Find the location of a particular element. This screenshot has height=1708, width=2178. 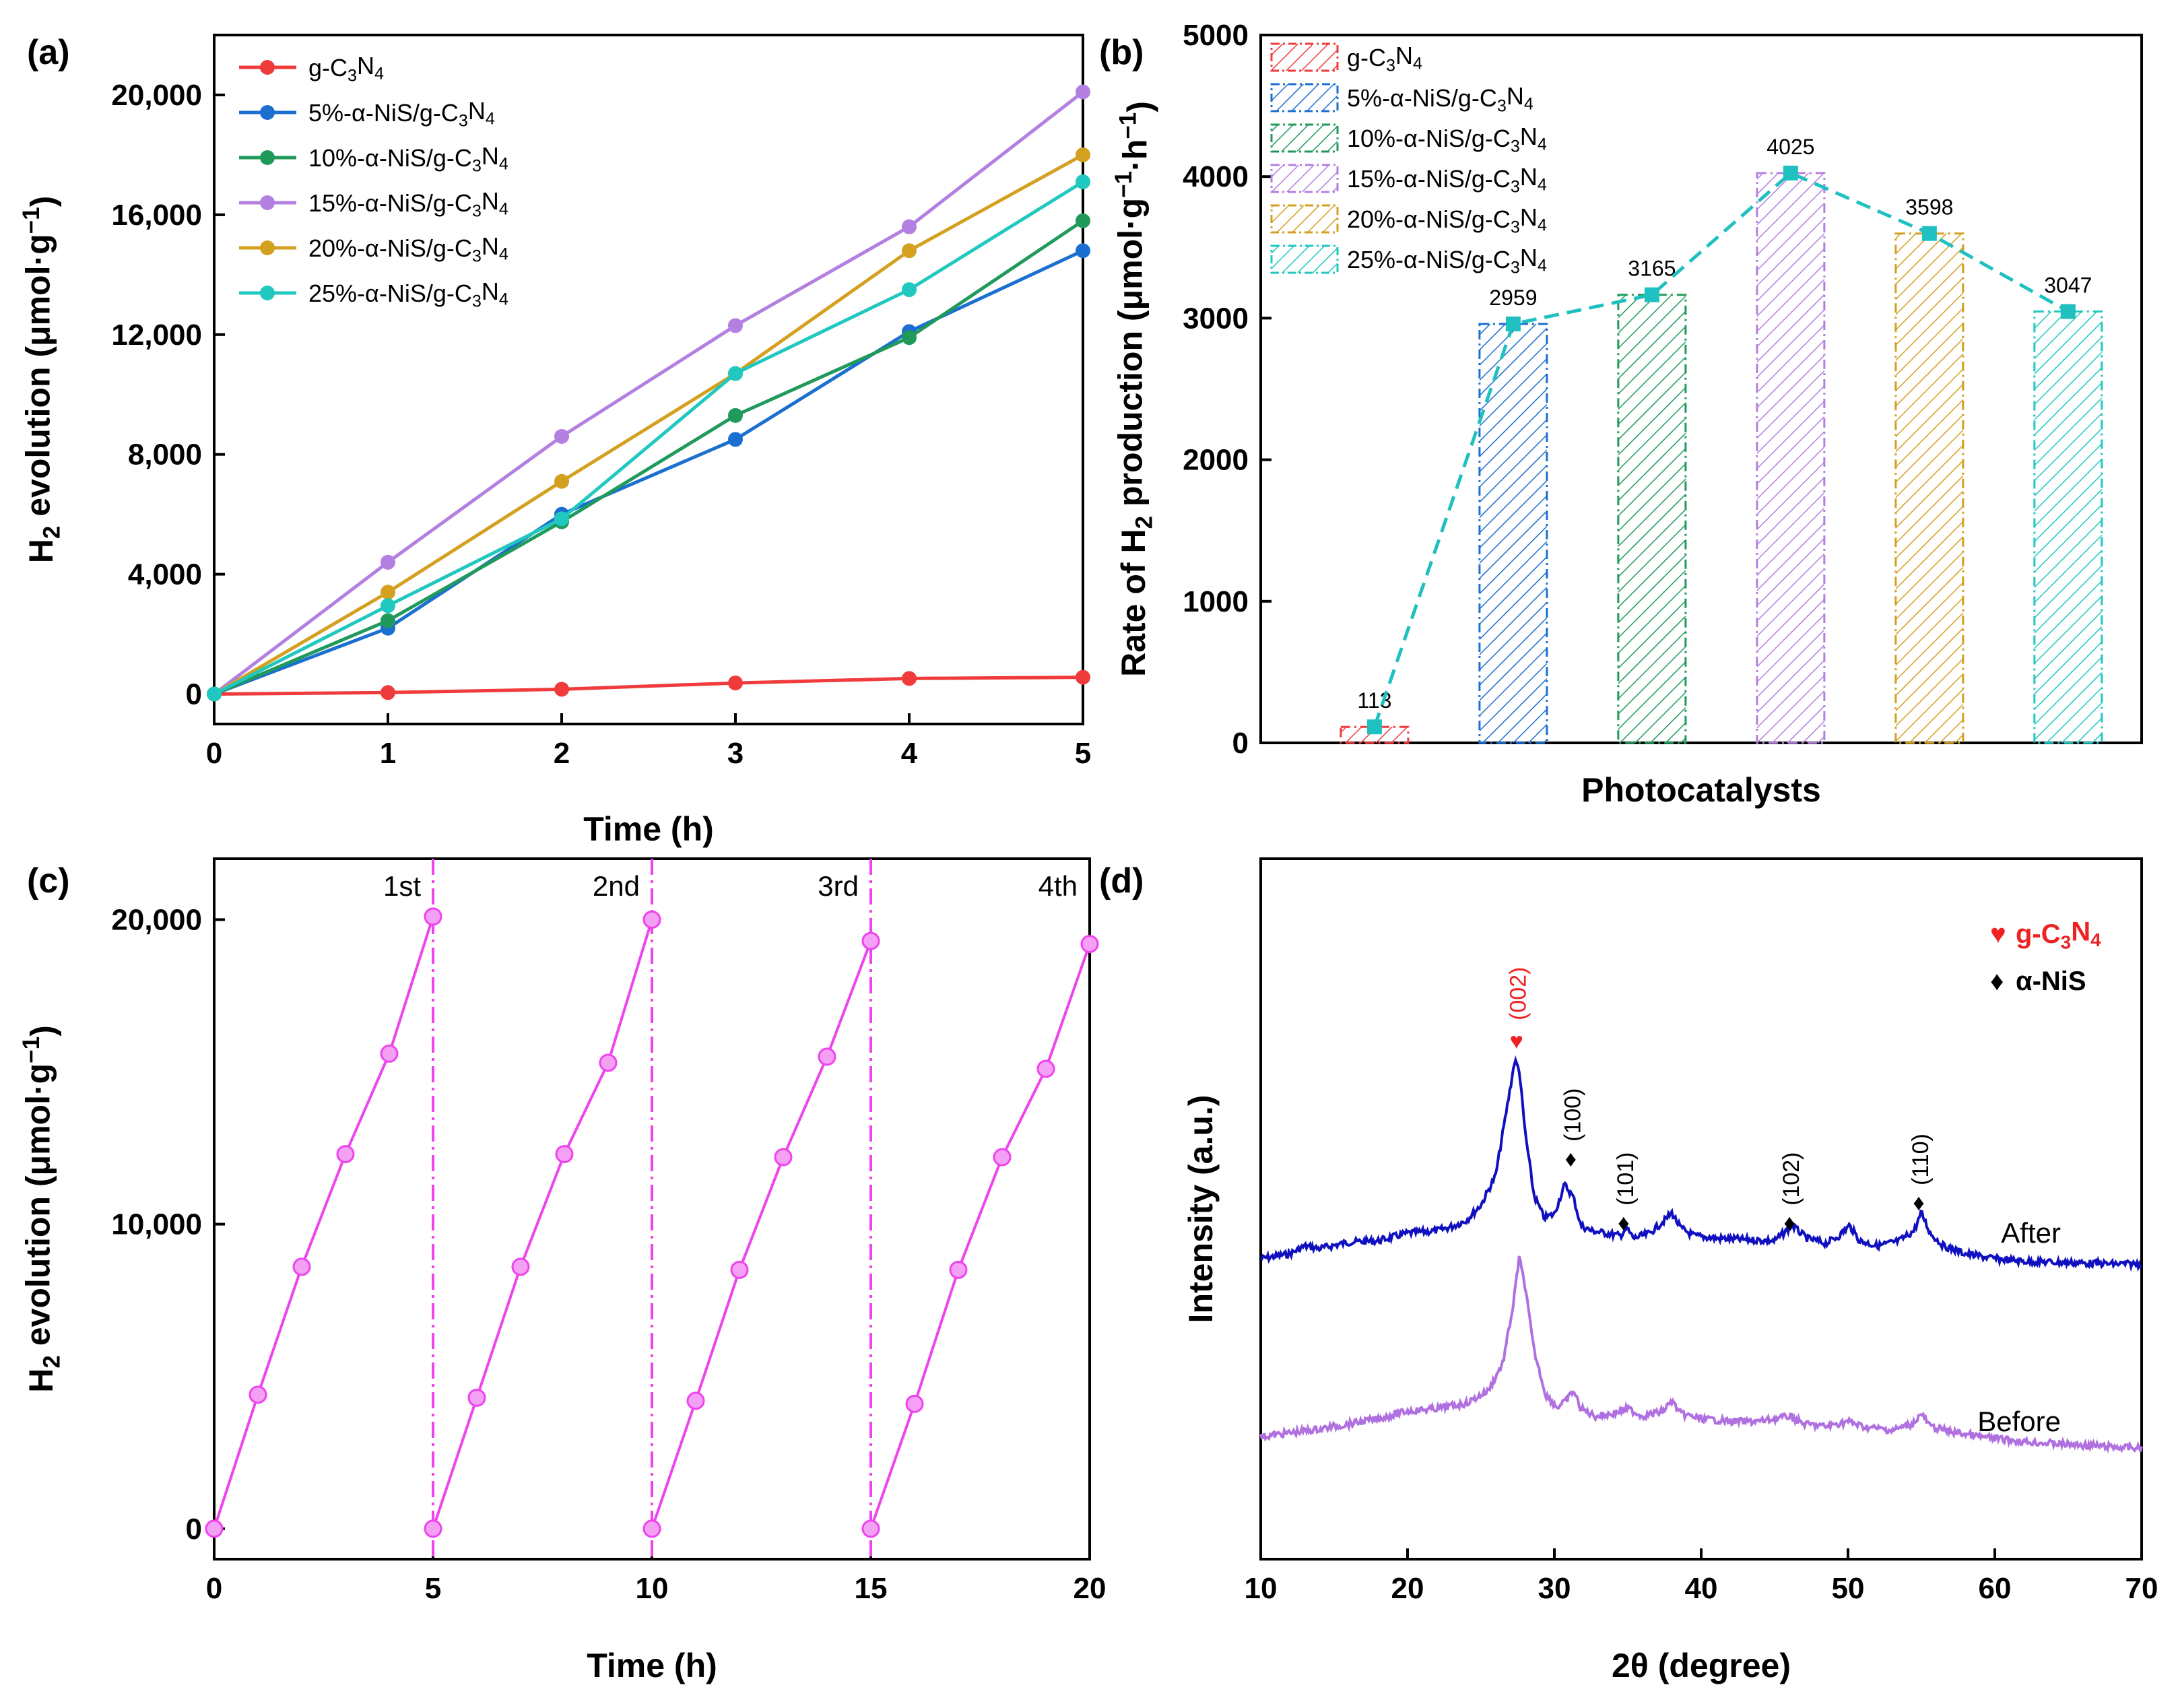

y-tick-label-b: 0 is located at coordinates (1240, 744).